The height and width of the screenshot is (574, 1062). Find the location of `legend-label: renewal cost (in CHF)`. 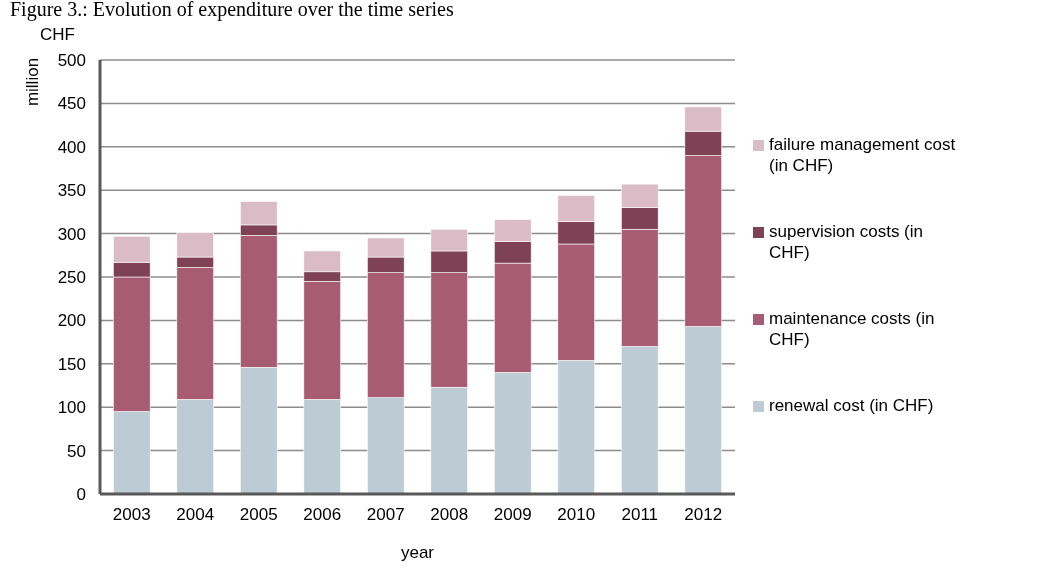

legend-label: renewal cost (in CHF) is located at coordinates (851, 405).